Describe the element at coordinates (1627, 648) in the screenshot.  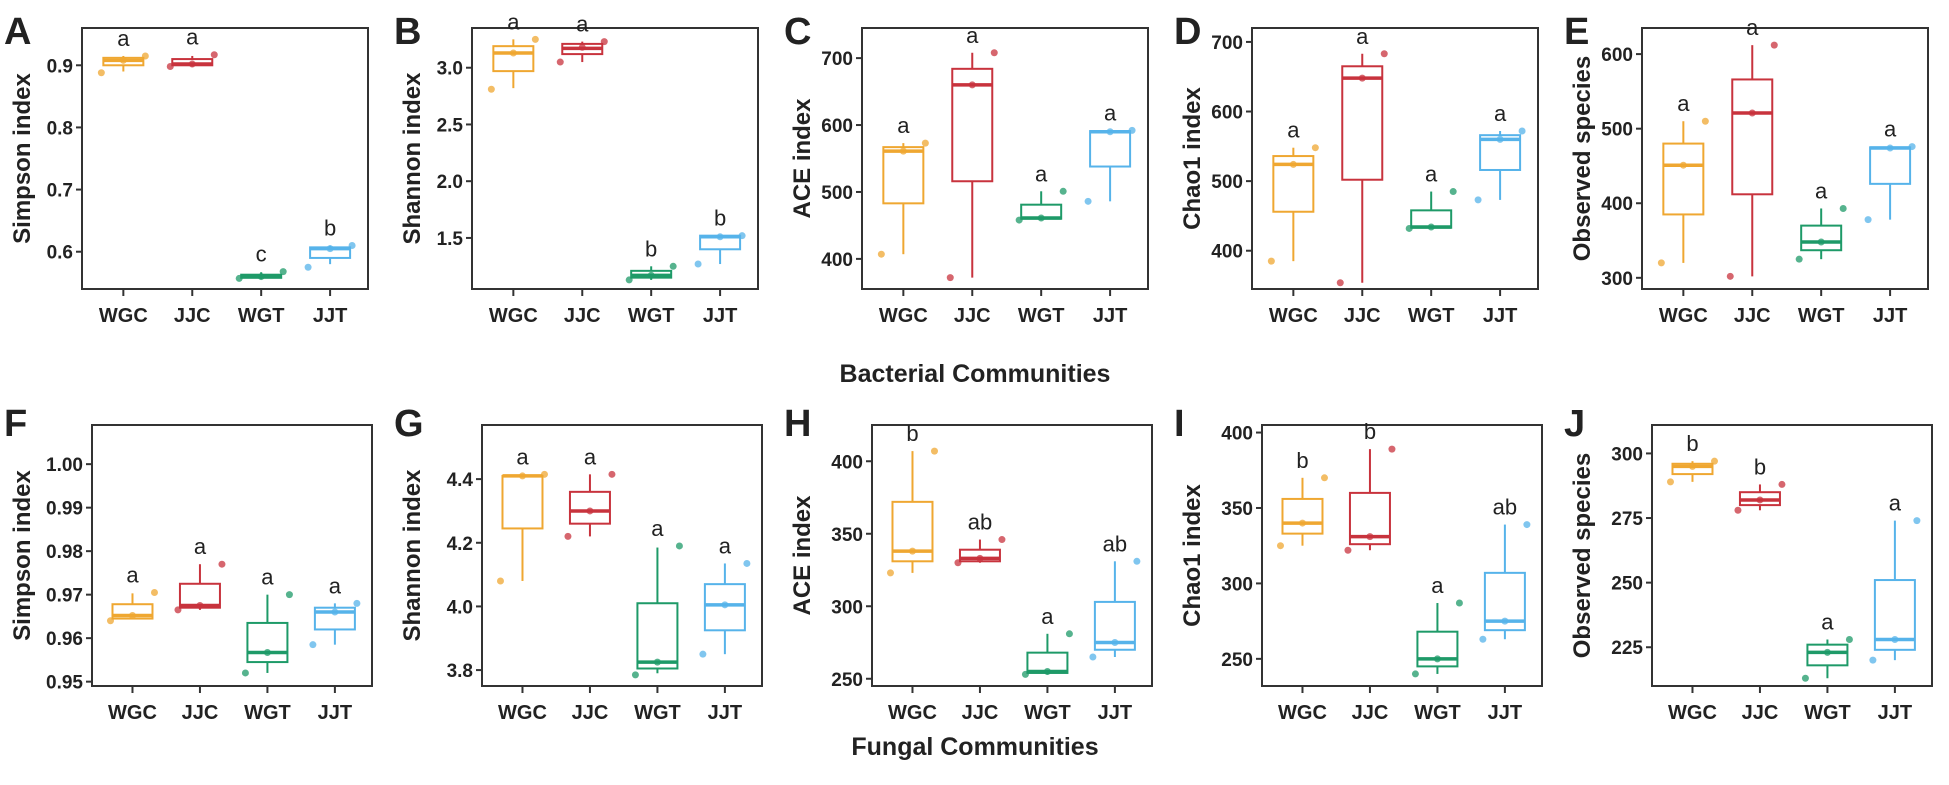
I see `y-tick-label: 225` at that location.